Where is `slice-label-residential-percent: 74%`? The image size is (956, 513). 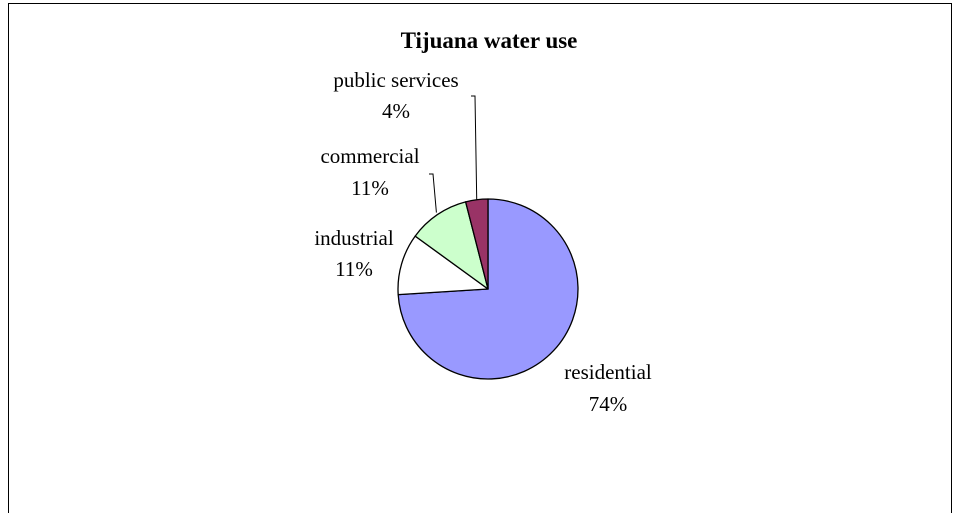
slice-label-residential-percent: 74% is located at coordinates (608, 404).